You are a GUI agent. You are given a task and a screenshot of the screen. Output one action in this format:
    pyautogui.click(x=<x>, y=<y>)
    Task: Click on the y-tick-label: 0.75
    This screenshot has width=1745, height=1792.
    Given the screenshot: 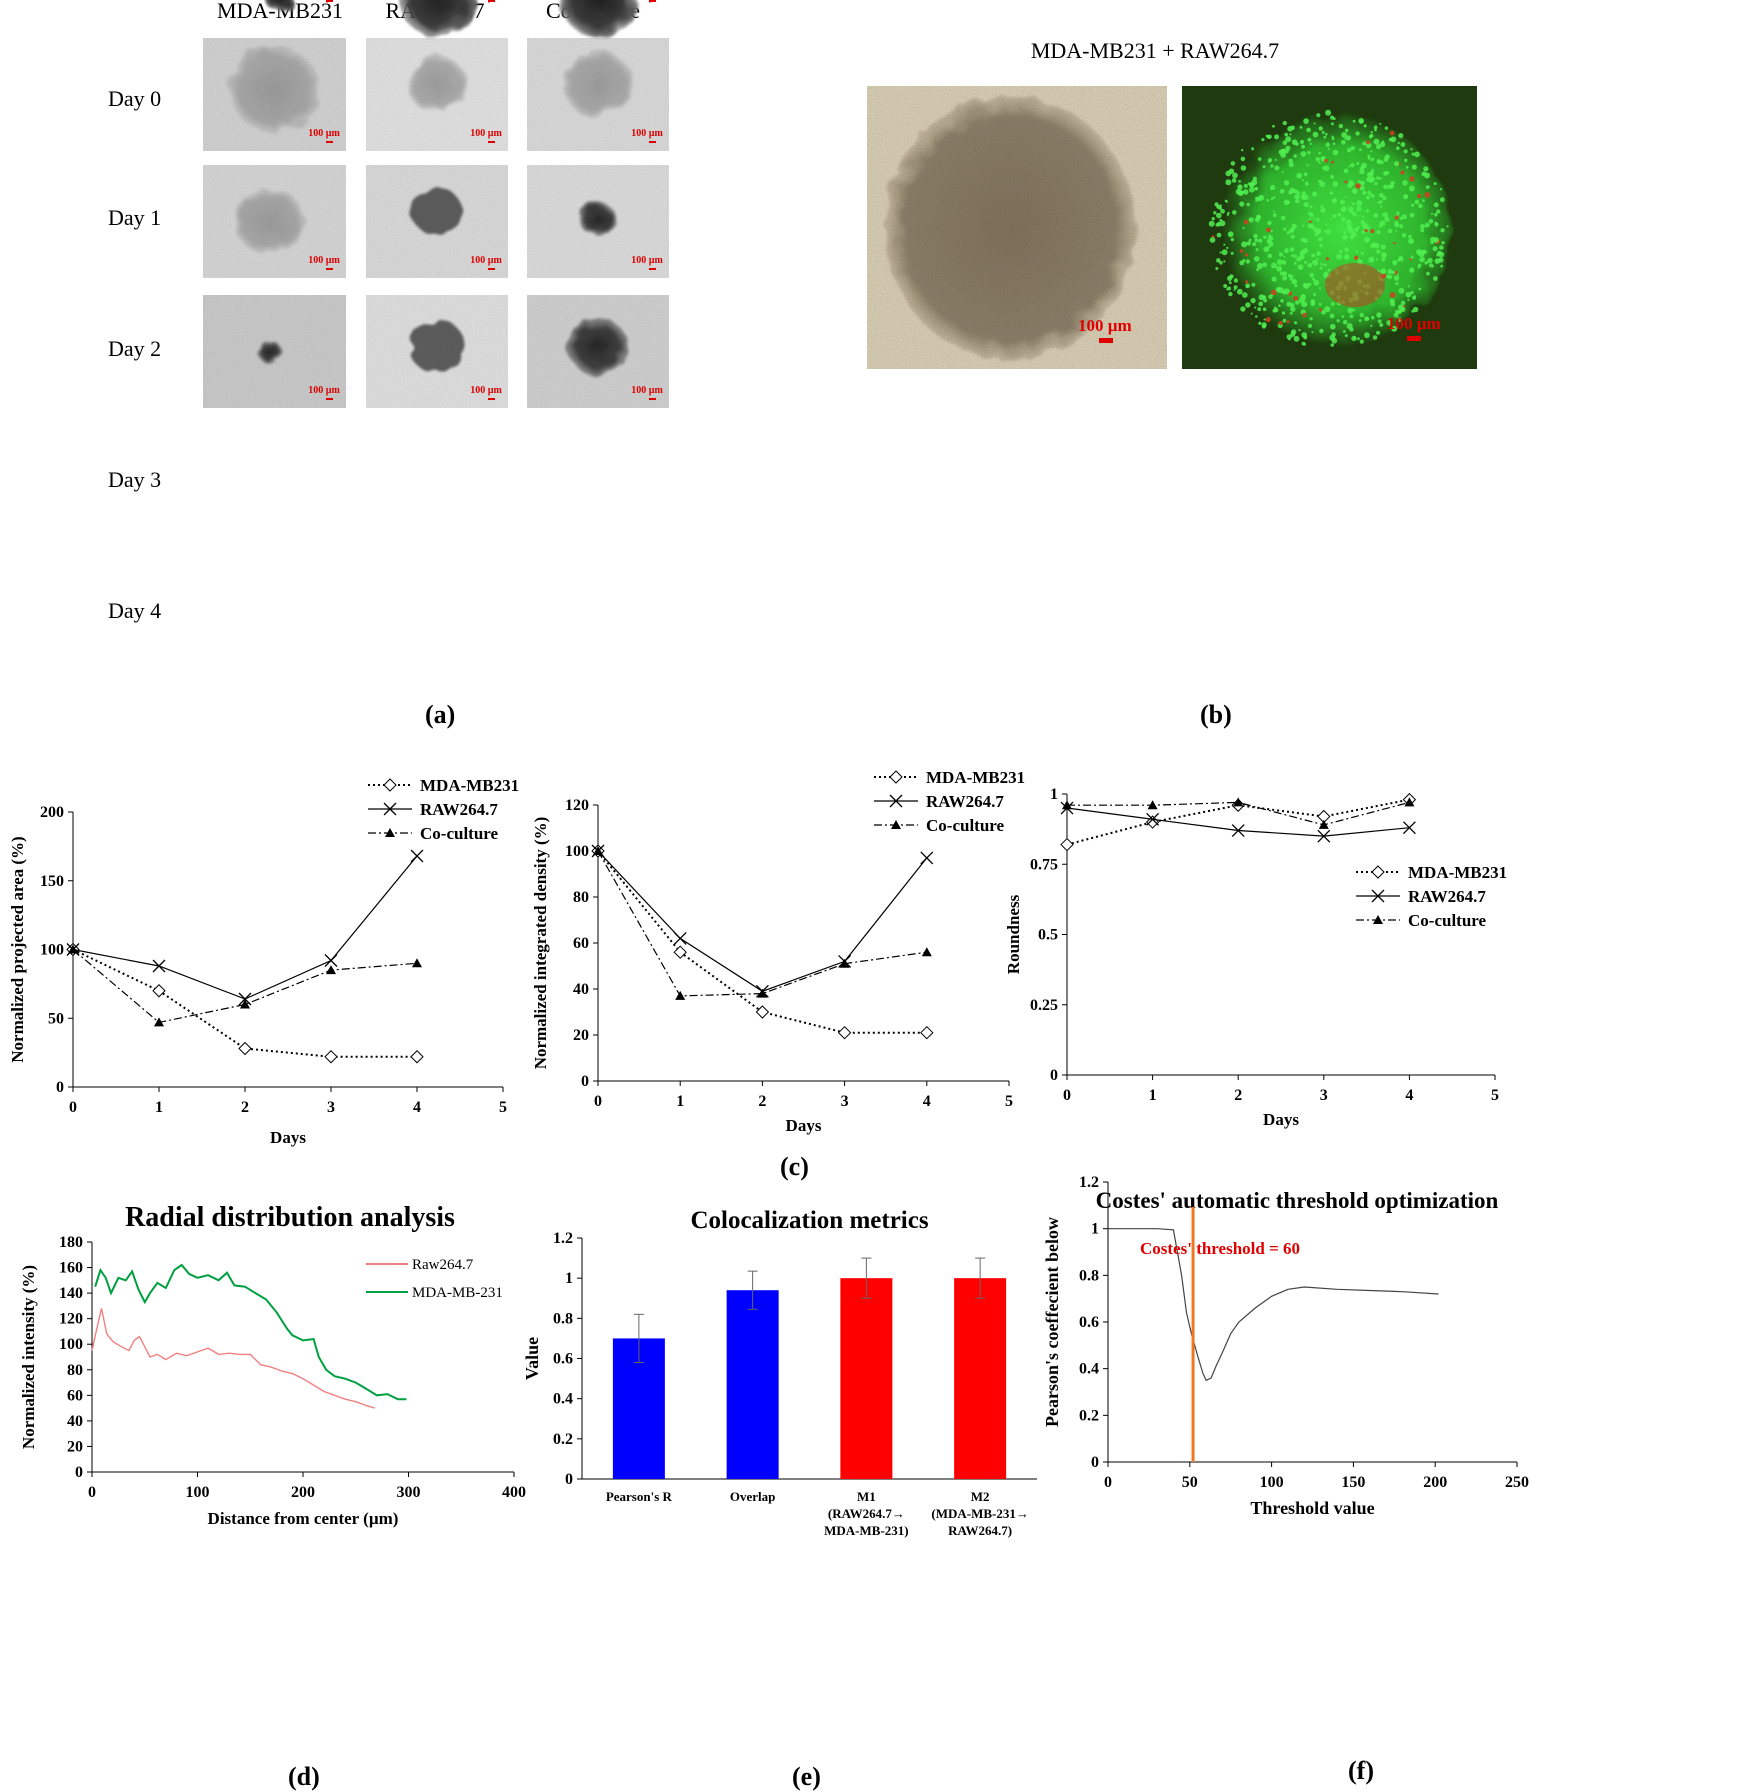 What is the action you would take?
    pyautogui.click(x=1044, y=864)
    